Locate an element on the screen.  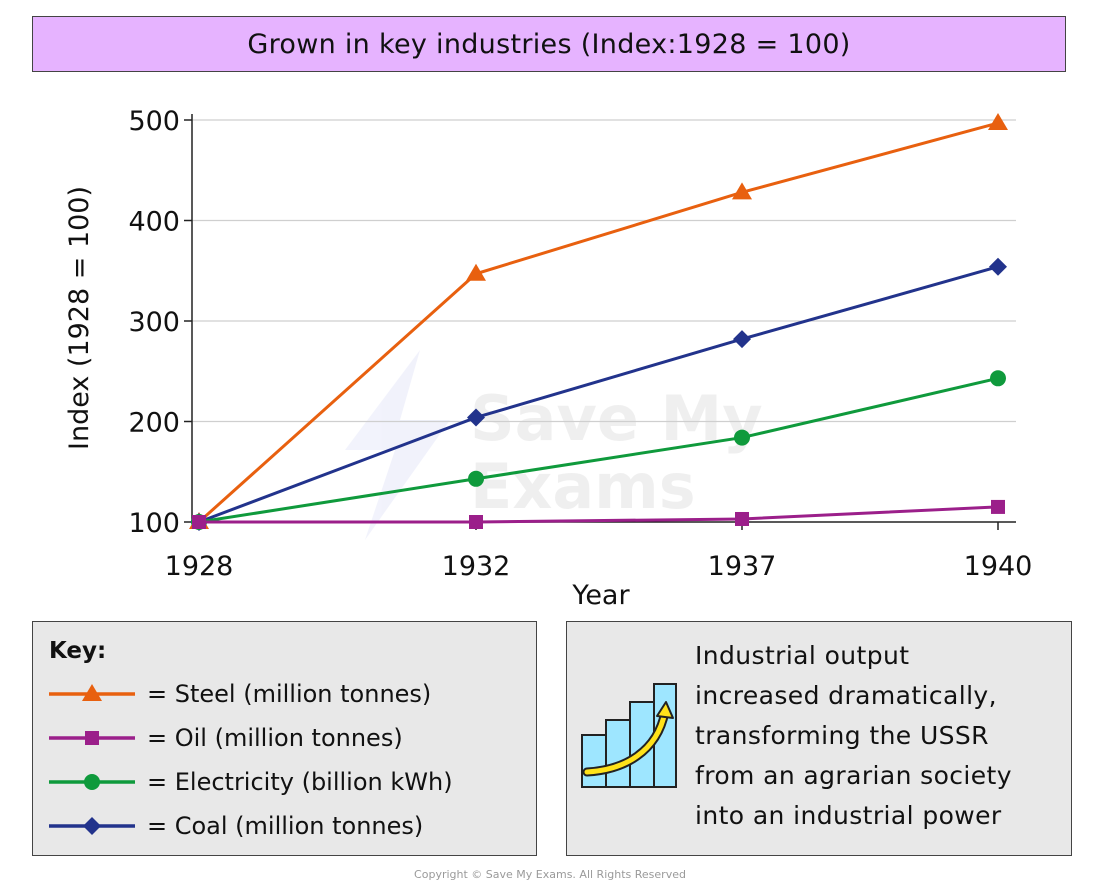
info-line: increased dramatically, is located at coordinates (846, 695).